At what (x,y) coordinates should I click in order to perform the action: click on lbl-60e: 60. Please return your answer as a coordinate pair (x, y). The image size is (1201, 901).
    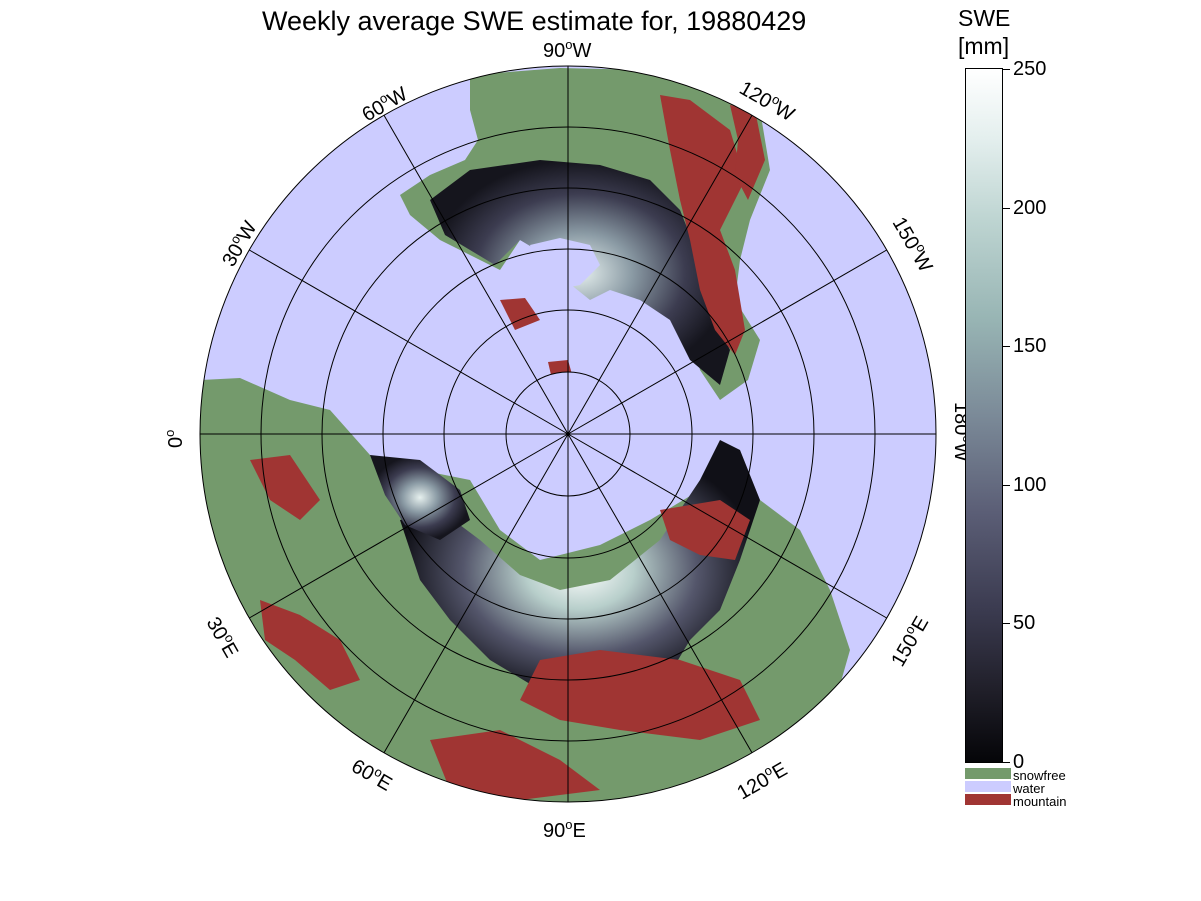
    Looking at the image, I should click on (363, 770).